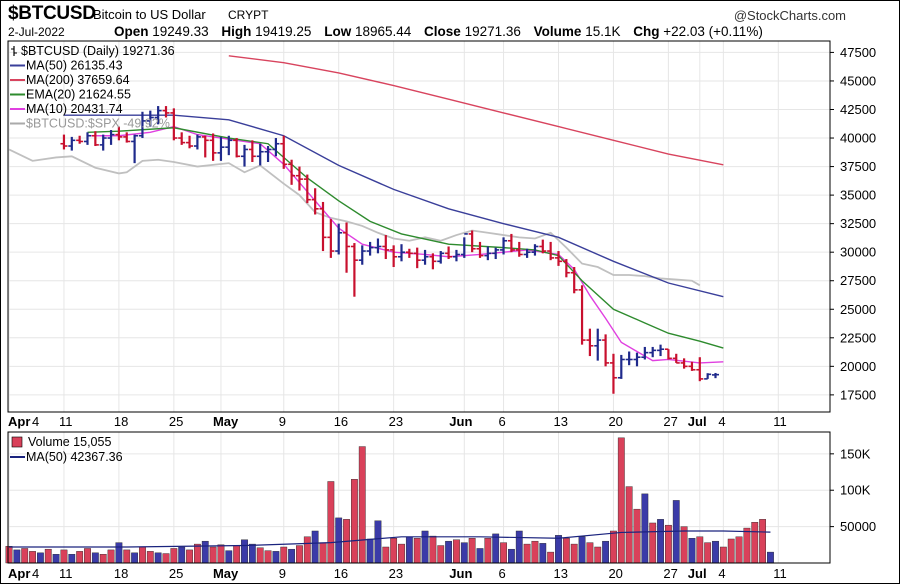 Image resolution: width=900 pixels, height=584 pixels. Describe the element at coordinates (98, 124) in the screenshot. I see `legend-rel: $BTCUSD:$SPX -49.92%` at that location.